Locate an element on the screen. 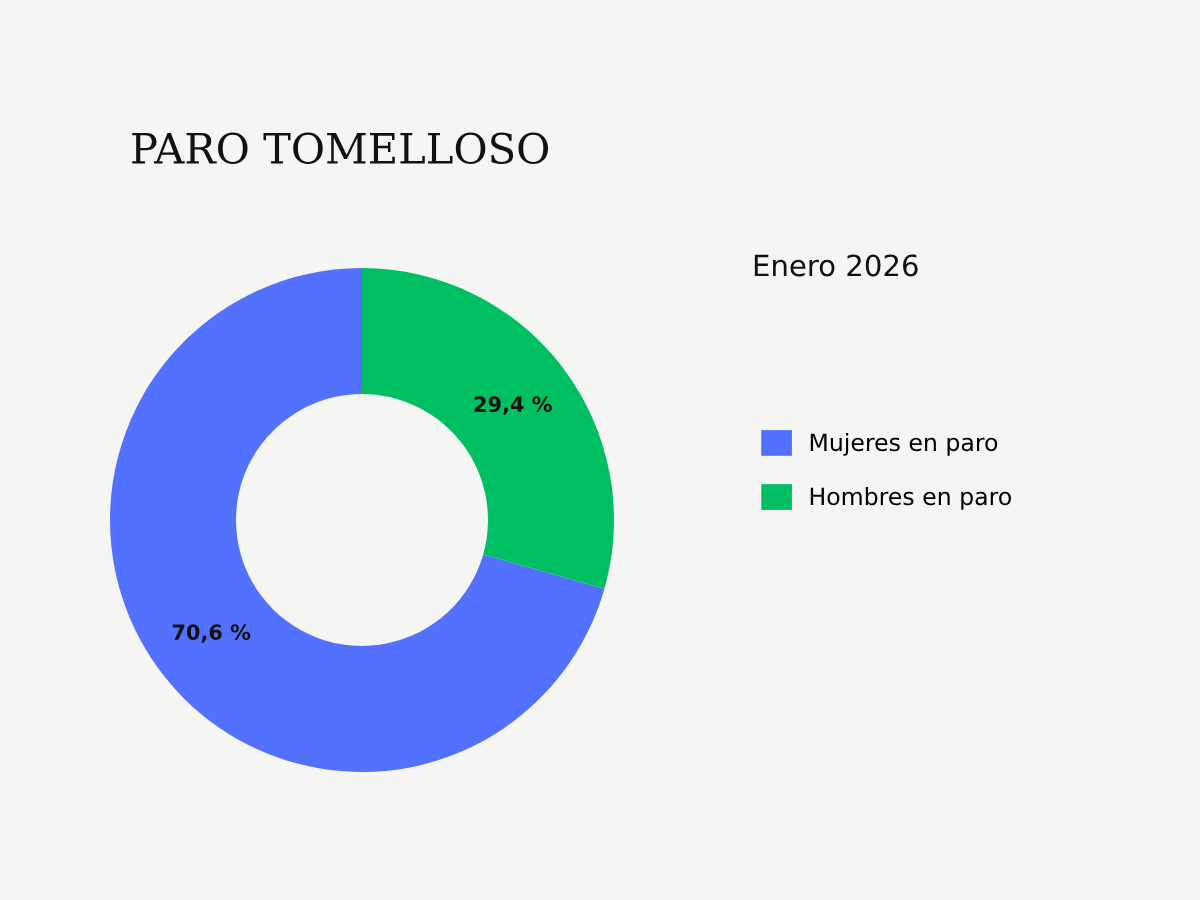  legend-label: Hombres en paro is located at coordinates (910, 498).